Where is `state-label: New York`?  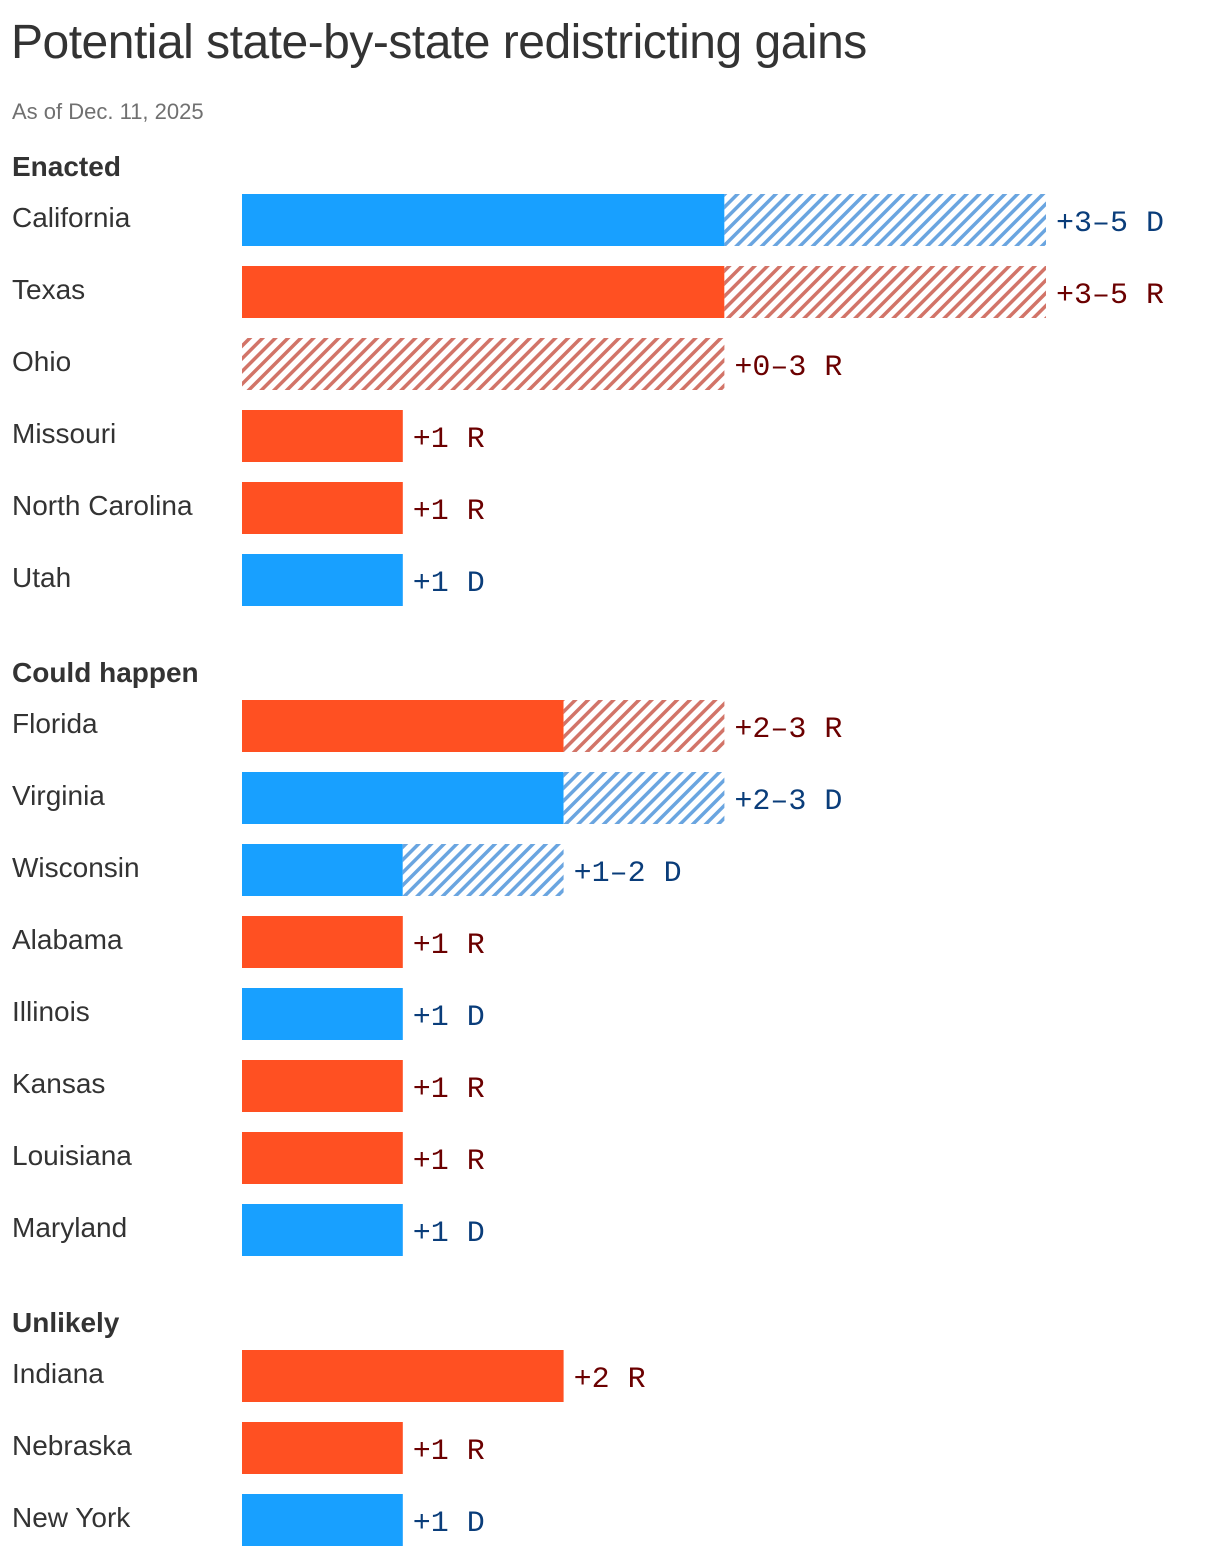 state-label: New York is located at coordinates (71, 1517).